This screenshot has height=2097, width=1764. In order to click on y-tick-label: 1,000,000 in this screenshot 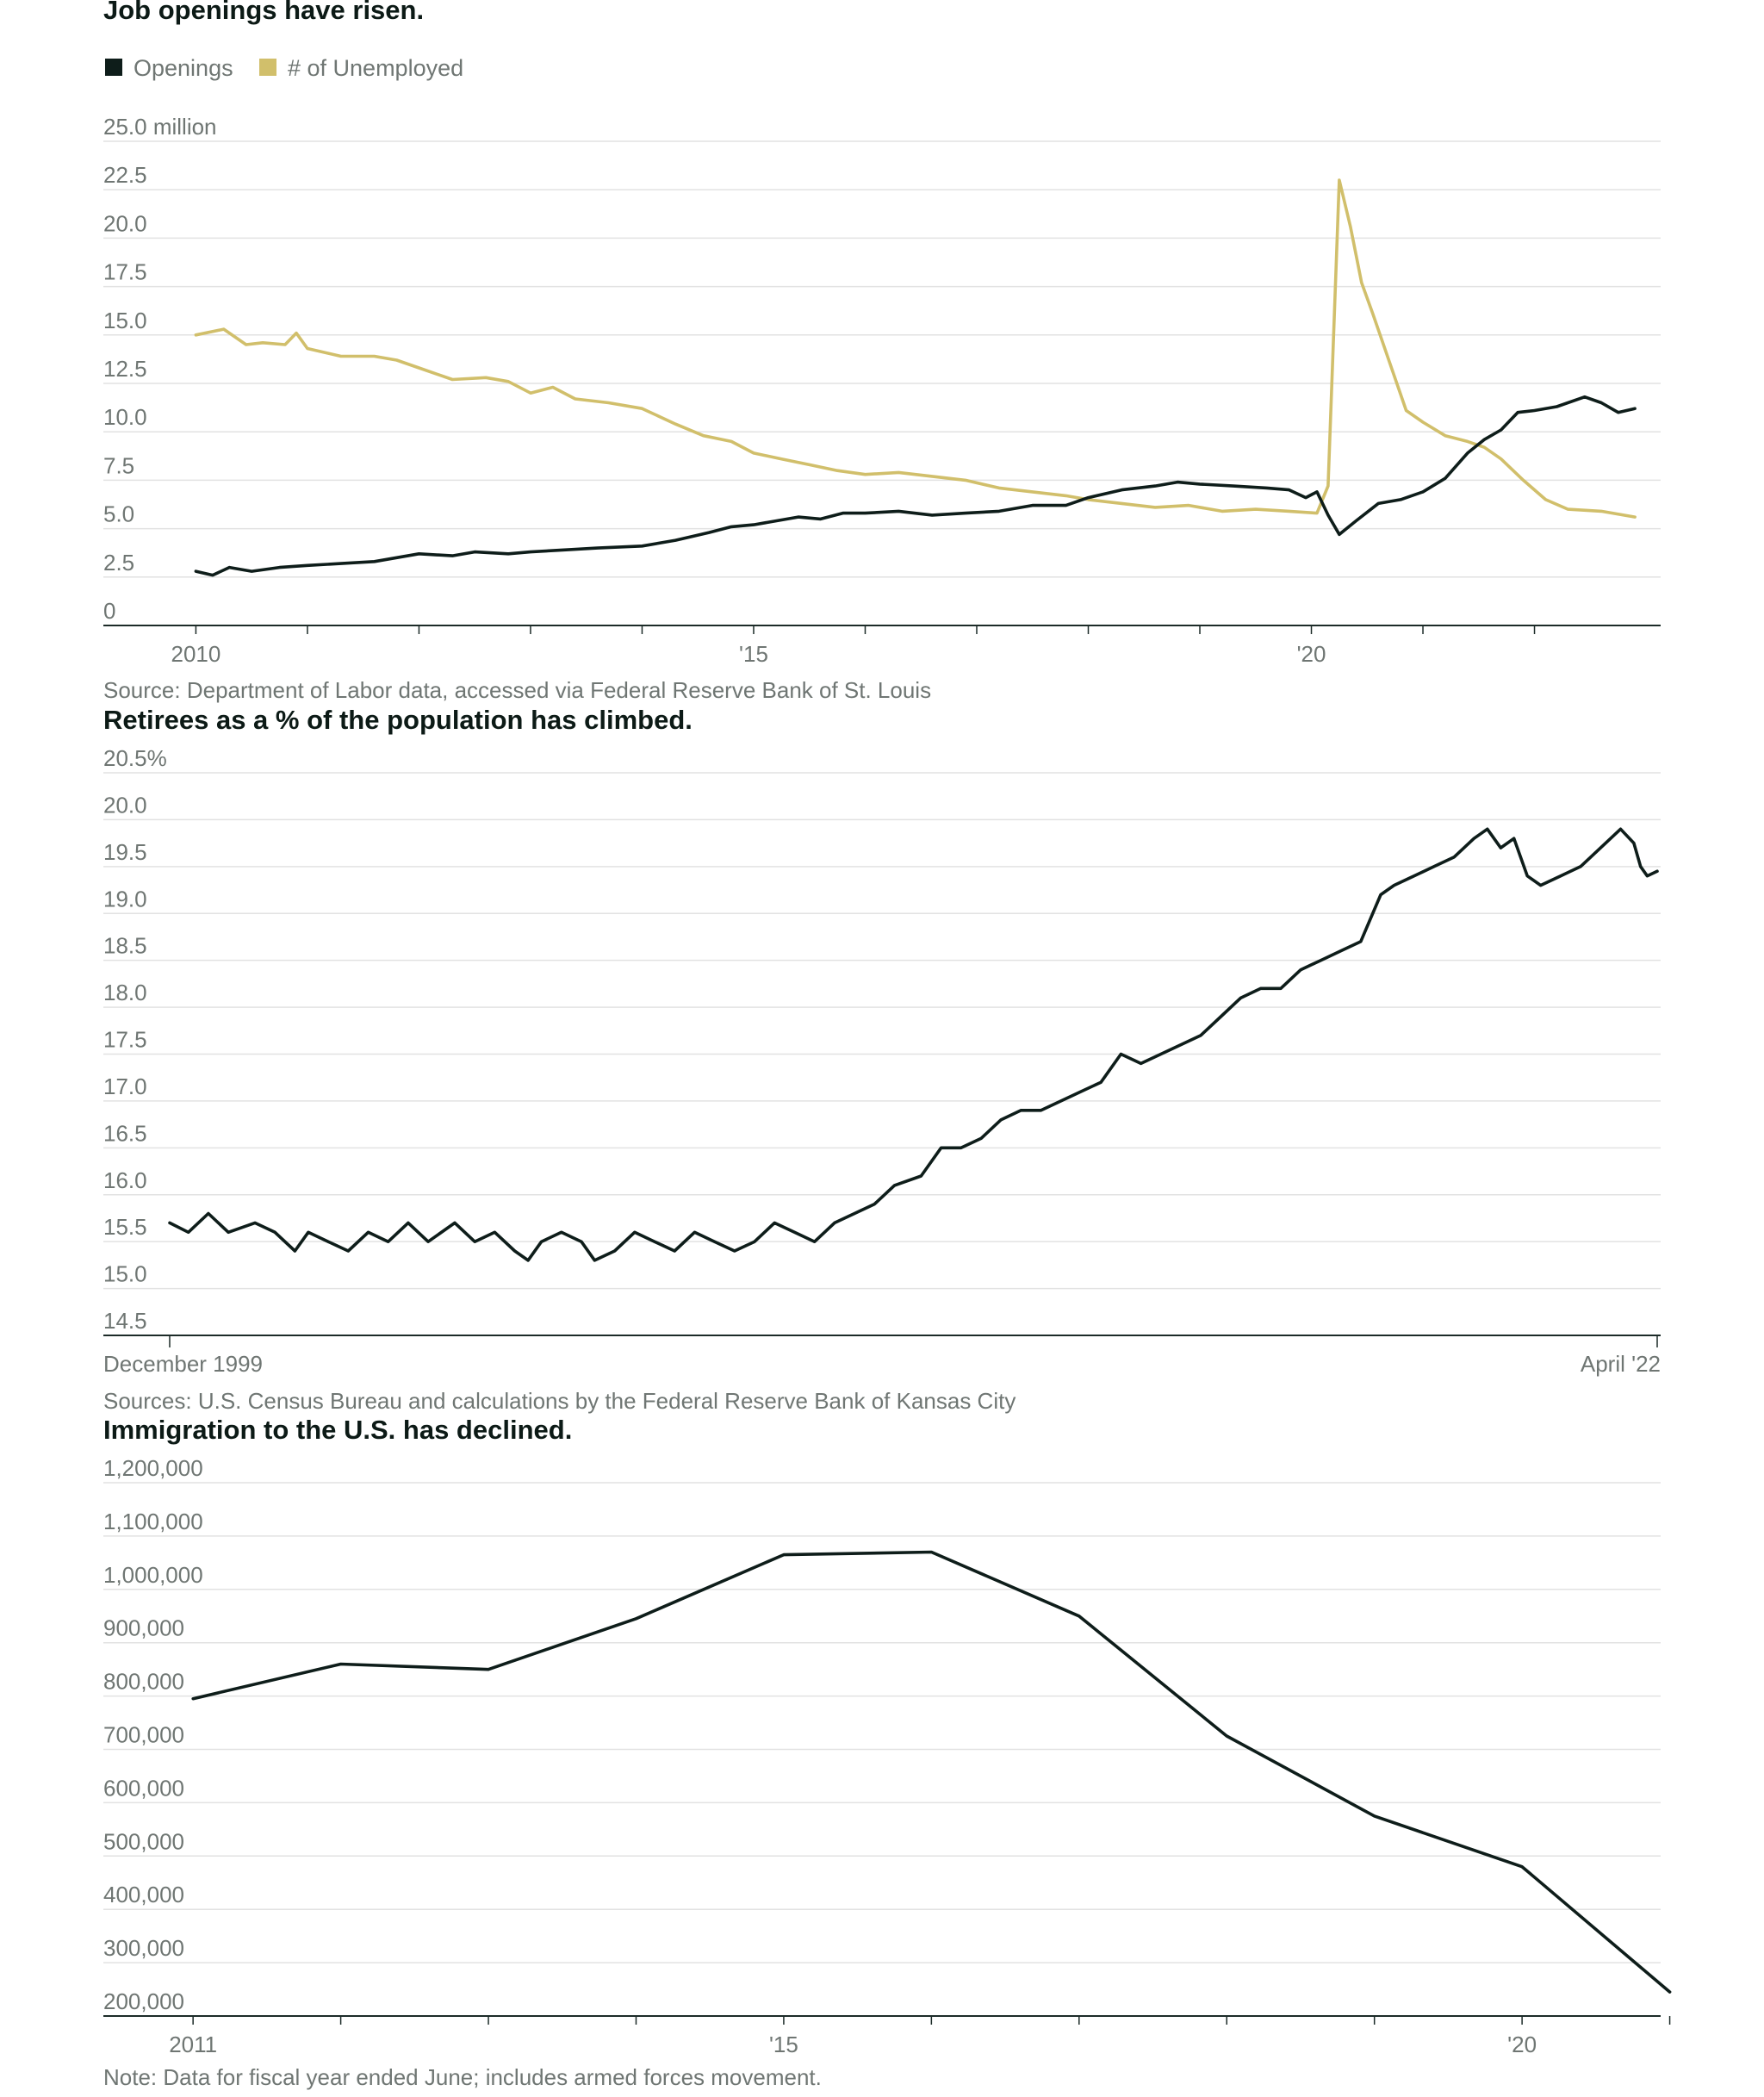, I will do `click(153, 1575)`.